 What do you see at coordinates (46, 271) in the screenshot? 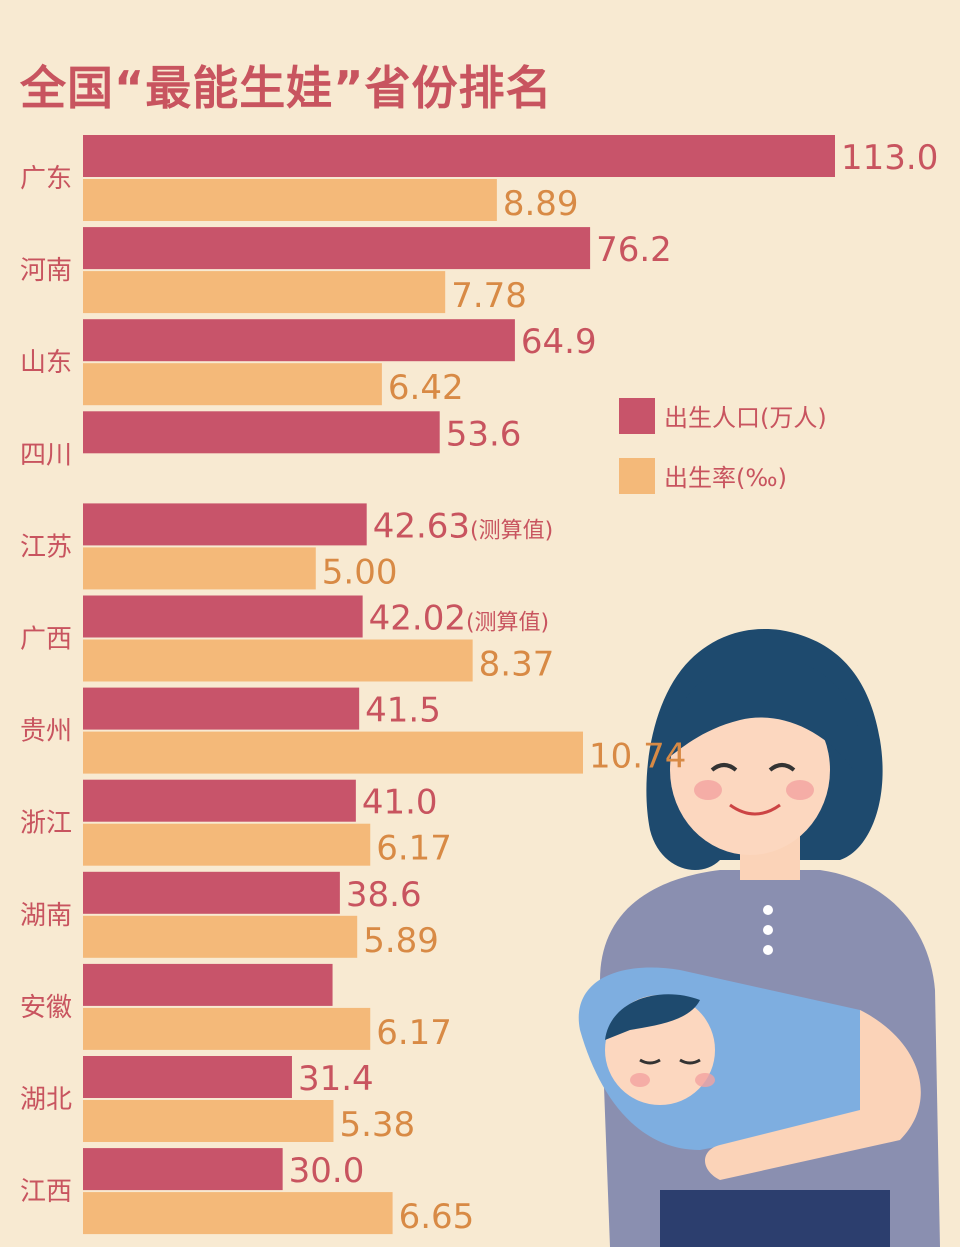
I see `category-label: 河南` at bounding box center [46, 271].